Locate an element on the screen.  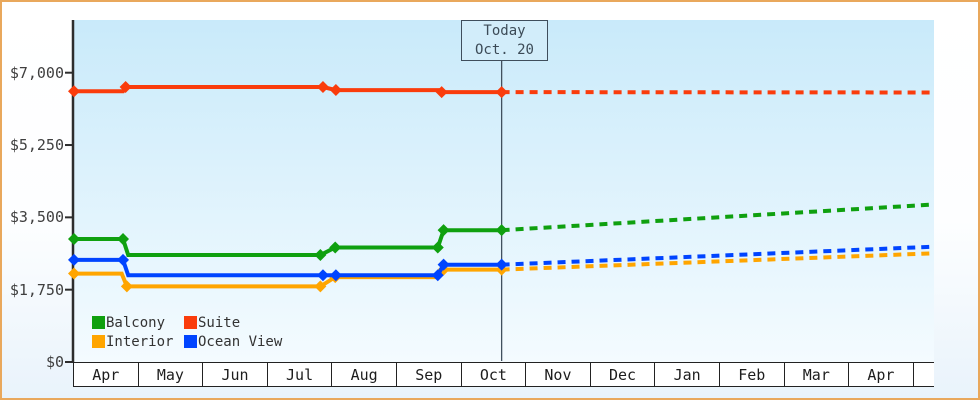
legend-item-balcony: Balcony is located at coordinates (138, 322).